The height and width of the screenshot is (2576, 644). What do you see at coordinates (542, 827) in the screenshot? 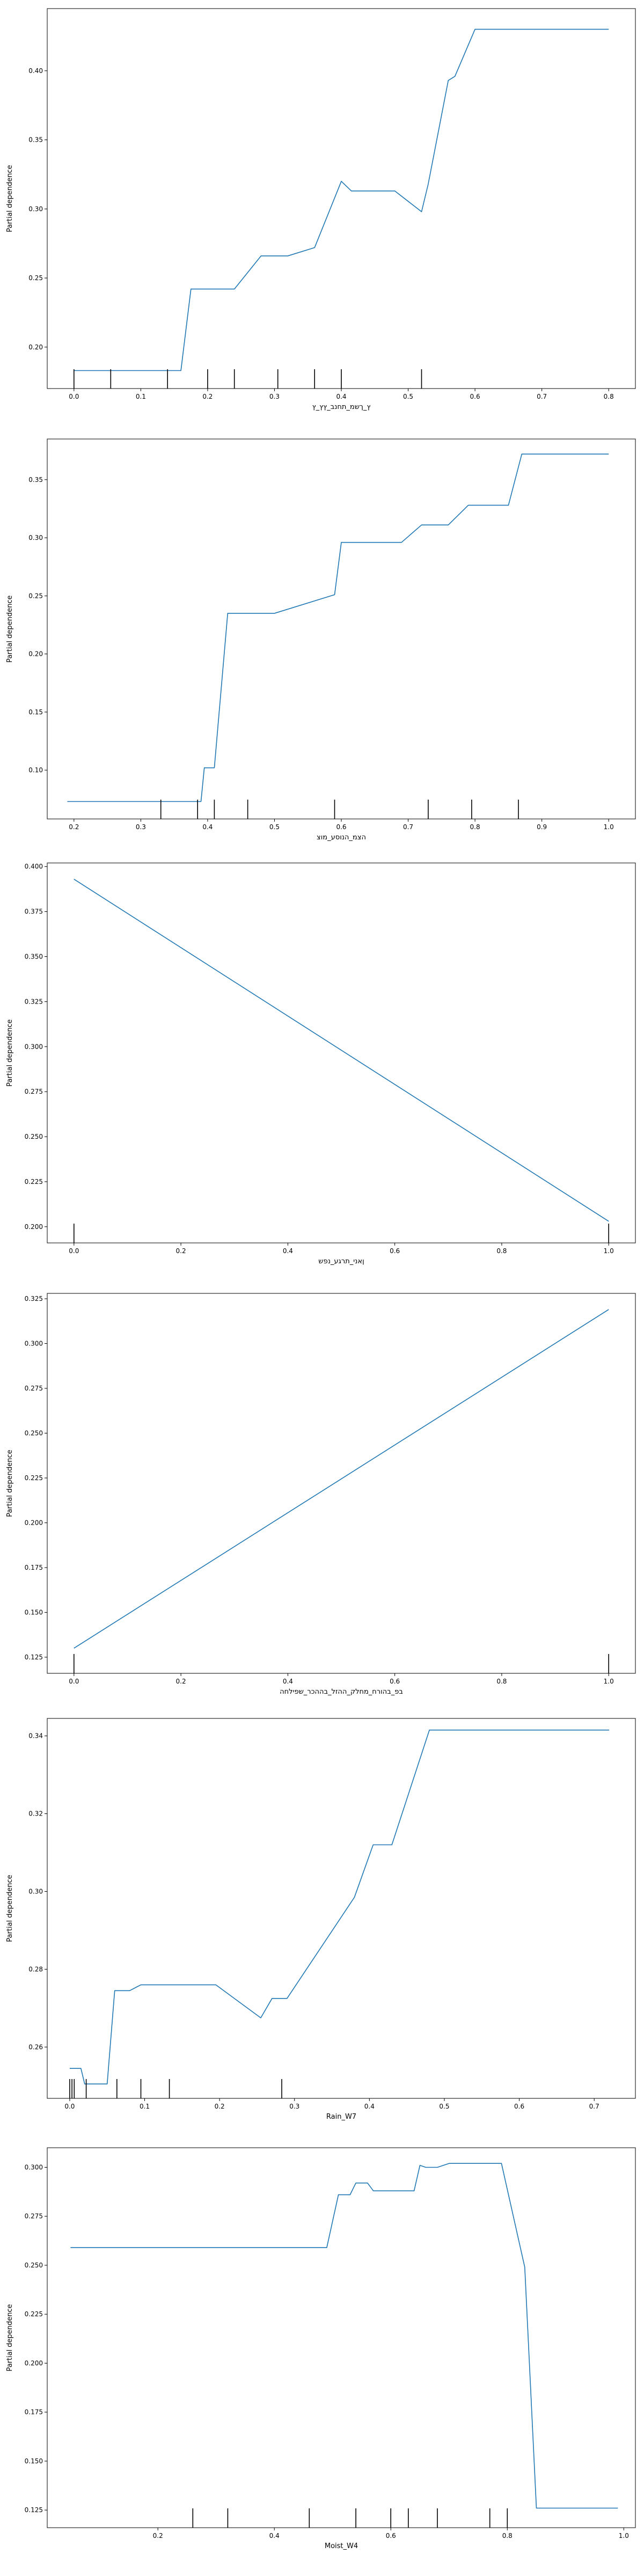
I see `x-tick-label: 0.9` at bounding box center [542, 827].